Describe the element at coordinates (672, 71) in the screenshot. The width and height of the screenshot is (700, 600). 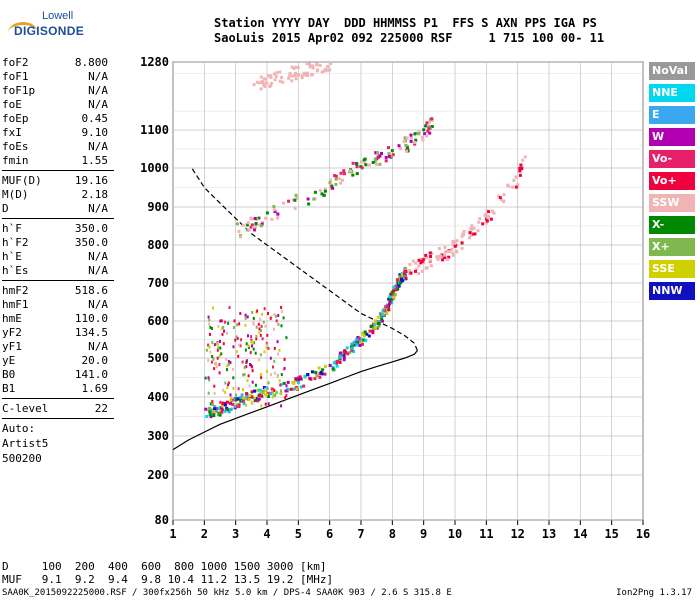
I see `legend-item-noval: NoVal` at that location.